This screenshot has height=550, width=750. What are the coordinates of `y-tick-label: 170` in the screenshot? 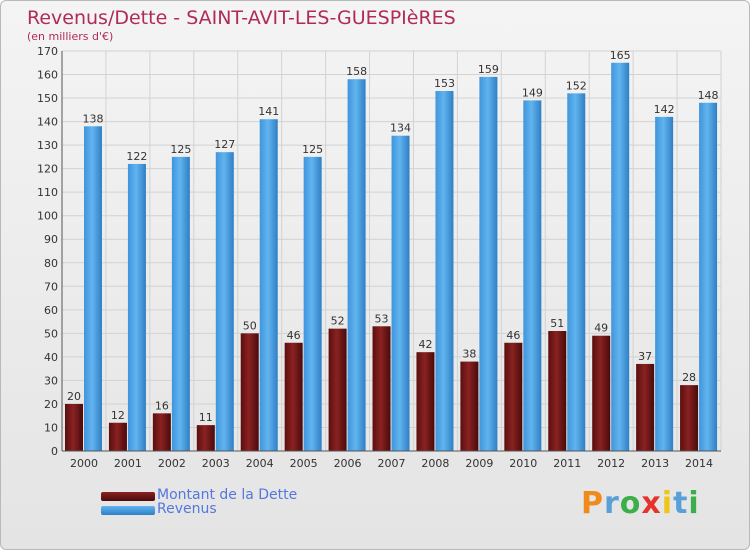 It's located at (47, 51).